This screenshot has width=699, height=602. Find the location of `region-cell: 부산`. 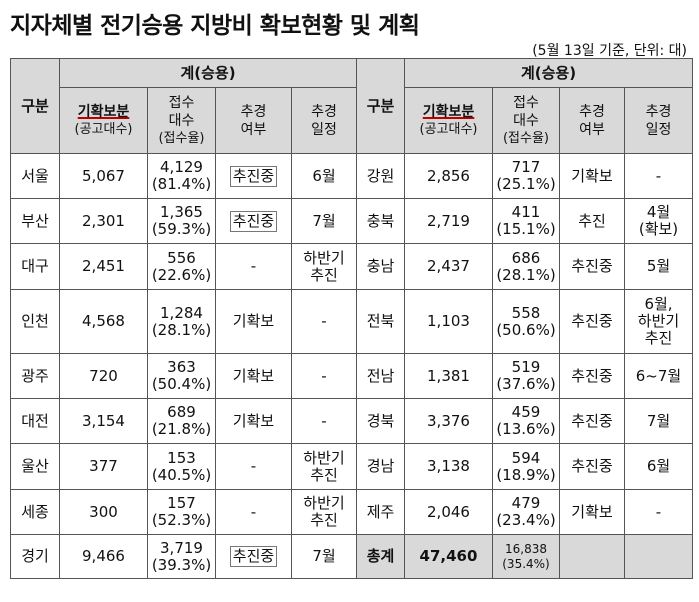

region-cell: 부산 is located at coordinates (35, 221).